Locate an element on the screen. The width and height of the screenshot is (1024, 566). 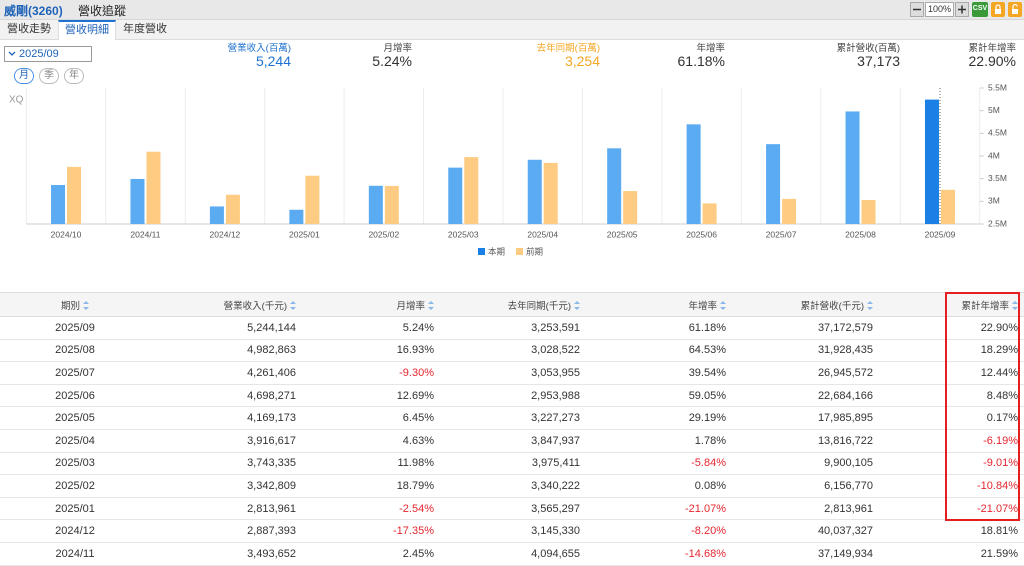
top-bar: 威剛(3260) 營收追蹤 100% CSV is located at coordinates (512, 10).